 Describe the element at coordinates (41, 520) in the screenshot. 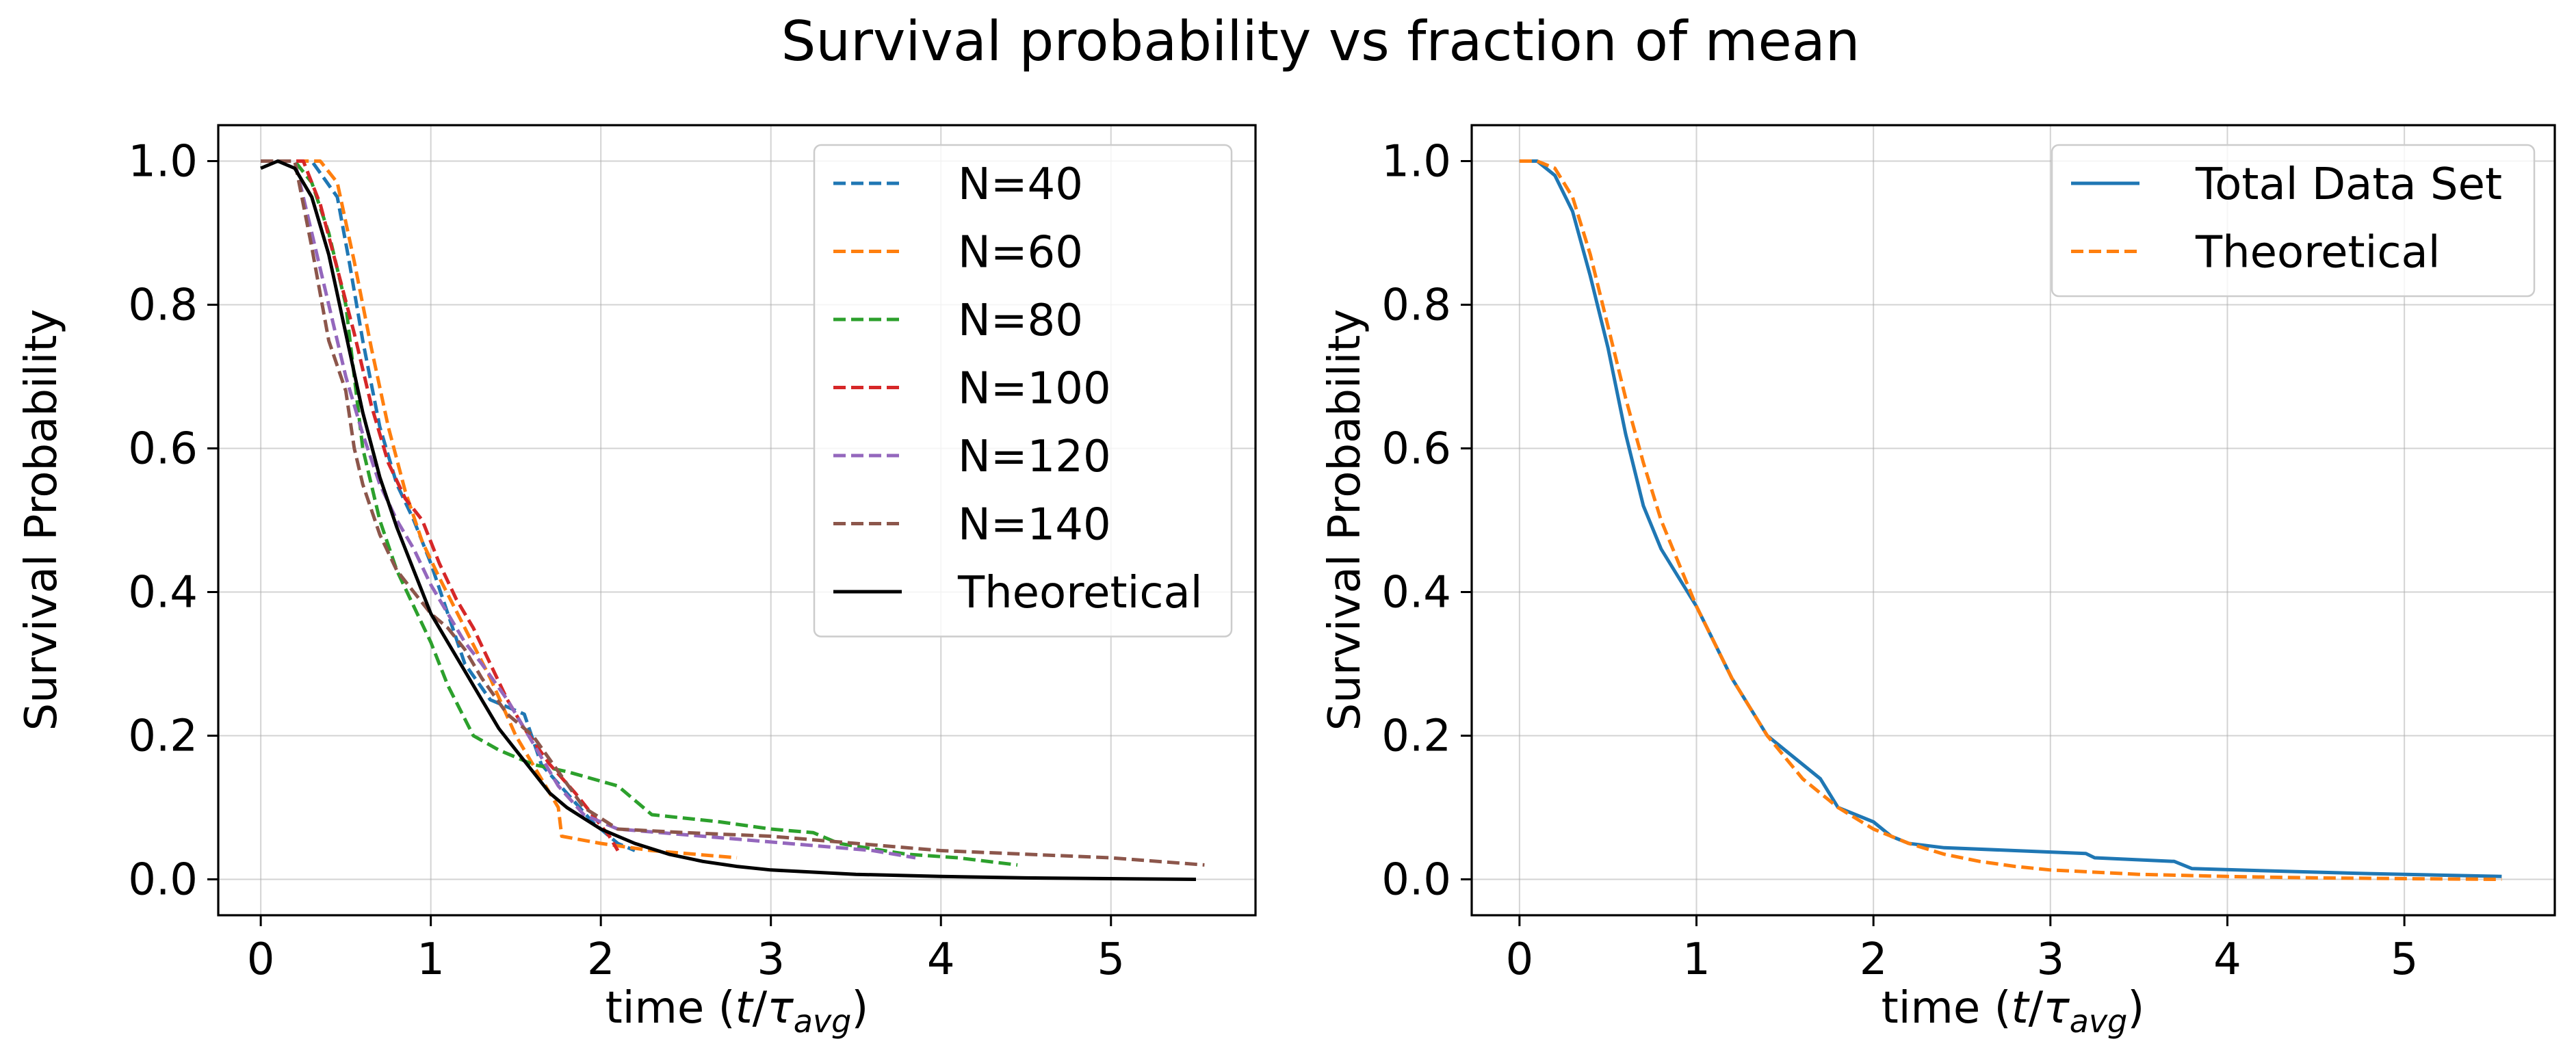

I see `left-y-axis-label: Survival Probability` at that location.